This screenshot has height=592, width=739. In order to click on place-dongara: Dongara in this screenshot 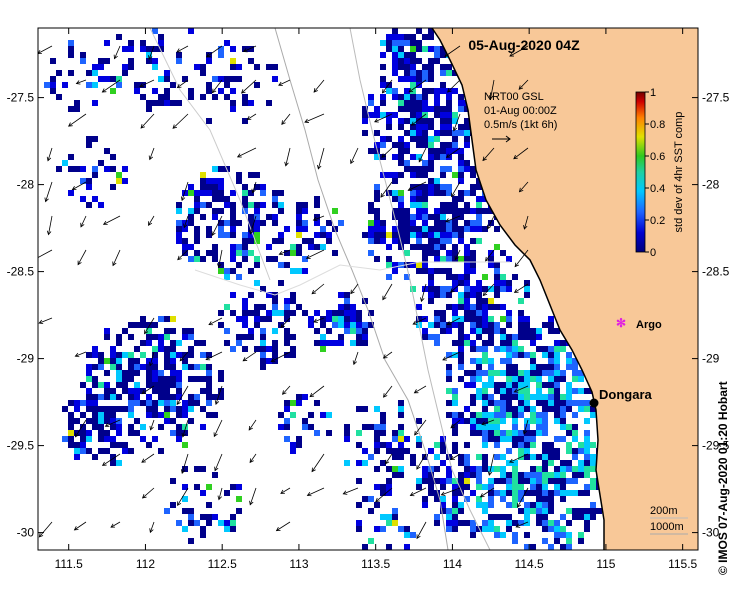, I will do `click(621, 397)`.